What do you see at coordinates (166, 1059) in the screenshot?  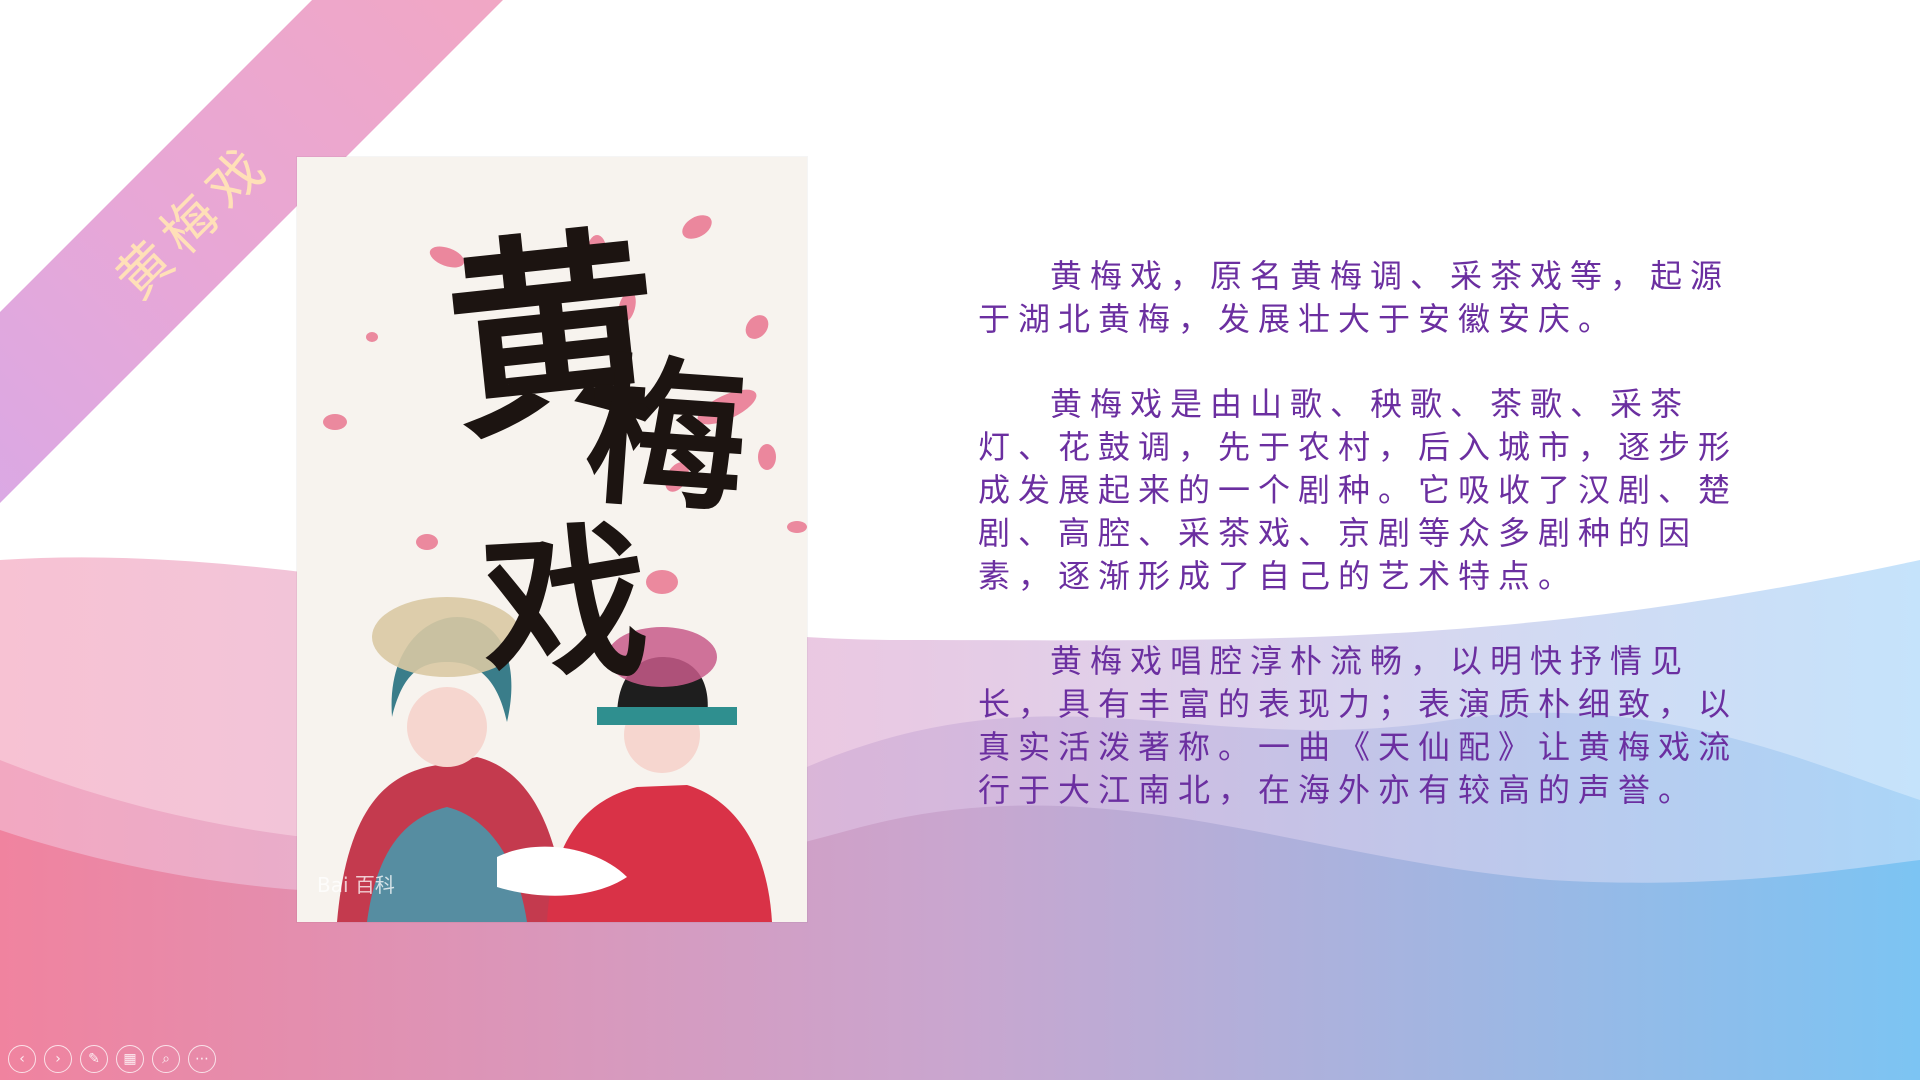 I see `zoom-icon: ⌕` at bounding box center [166, 1059].